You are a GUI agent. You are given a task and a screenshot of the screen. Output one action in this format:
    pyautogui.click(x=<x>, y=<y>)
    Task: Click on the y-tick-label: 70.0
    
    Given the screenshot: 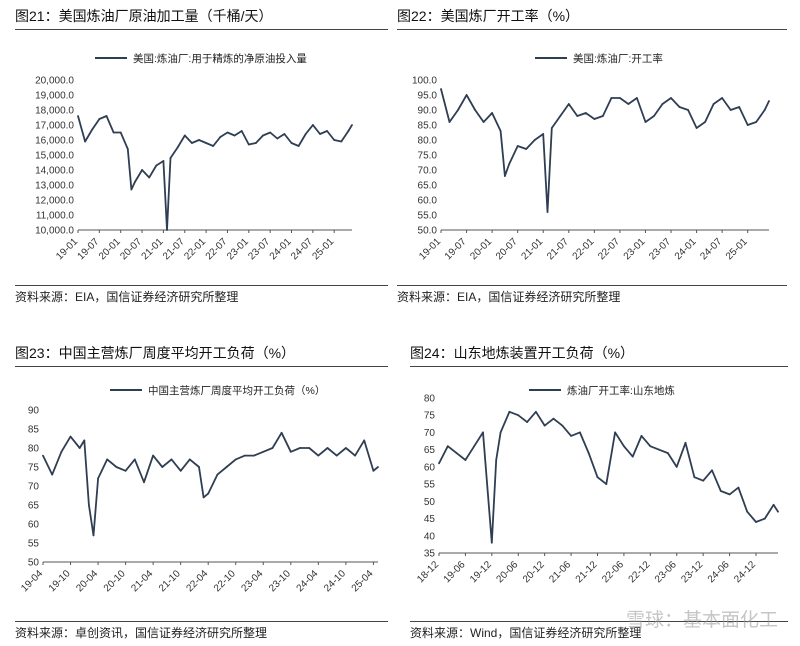 What is the action you would take?
    pyautogui.click(x=428, y=171)
    